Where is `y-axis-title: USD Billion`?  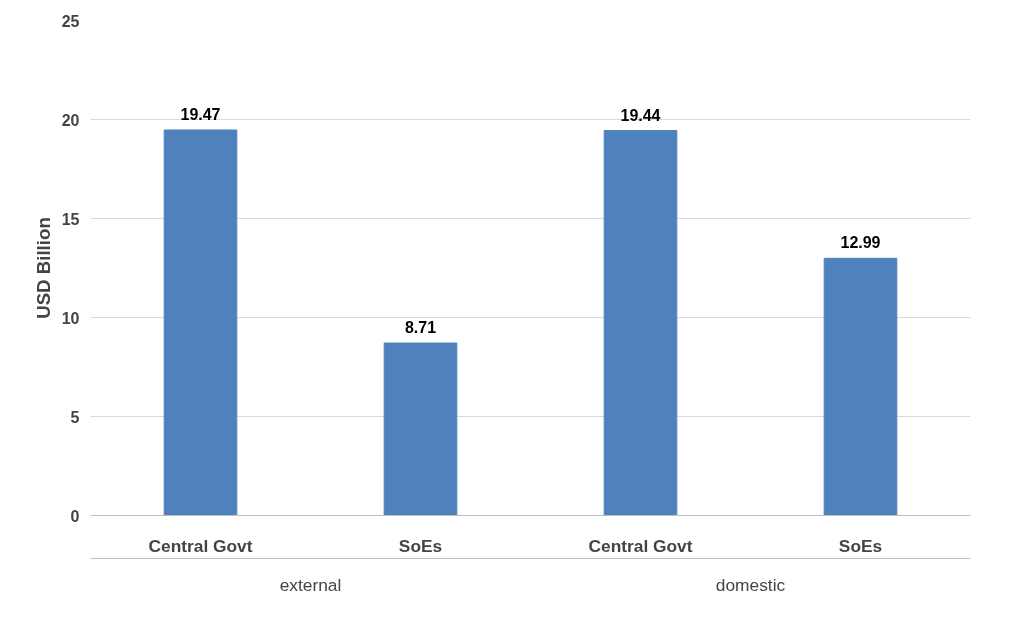 y-axis-title: USD Billion is located at coordinates (43, 268).